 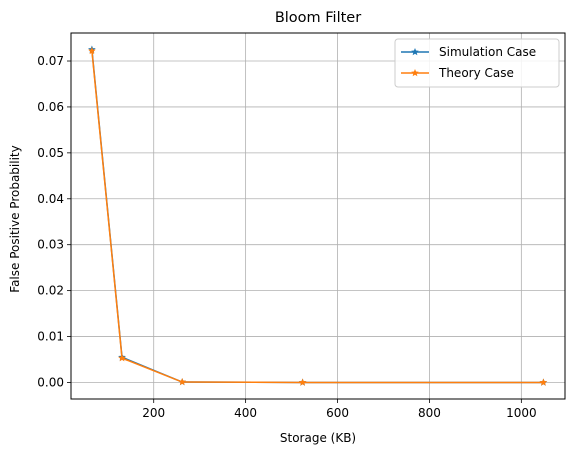 What do you see at coordinates (245, 413) in the screenshot?
I see `x-tick-label: 400` at bounding box center [245, 413].